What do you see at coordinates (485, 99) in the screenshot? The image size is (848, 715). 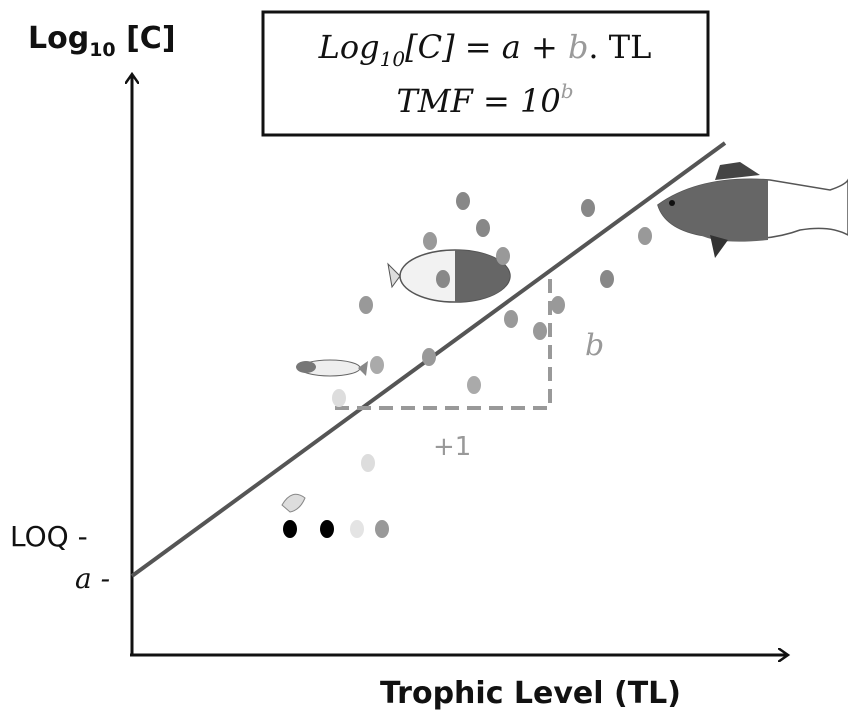 I see `formula-line2: TMF = 10b` at bounding box center [485, 99].